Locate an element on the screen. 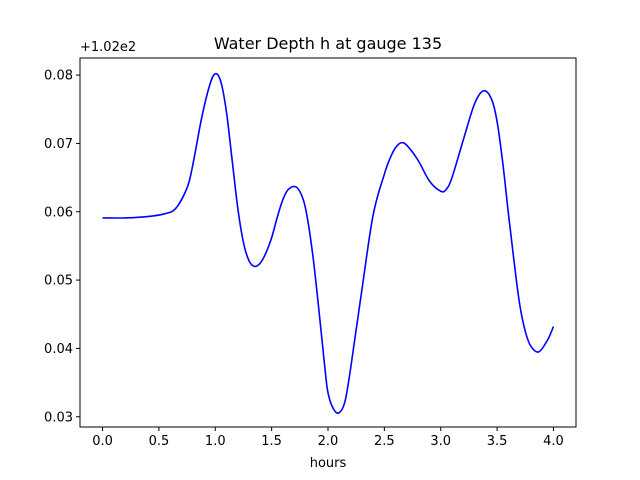 This screenshot has width=640, height=480. y-tick-label: 0.04 is located at coordinates (58, 349).